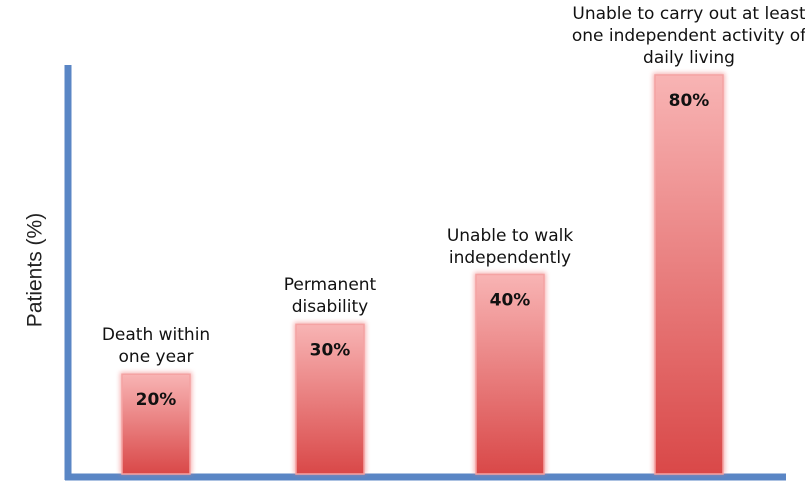  What do you see at coordinates (330, 296) in the screenshot?
I see `category-label: Permanent disability` at bounding box center [330, 296].